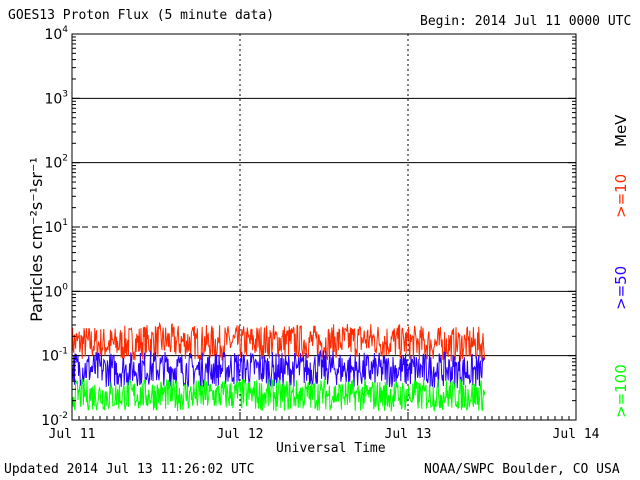 This screenshot has width=640, height=480. I want to click on y-tick-exponent: 3, so click(65, 94).